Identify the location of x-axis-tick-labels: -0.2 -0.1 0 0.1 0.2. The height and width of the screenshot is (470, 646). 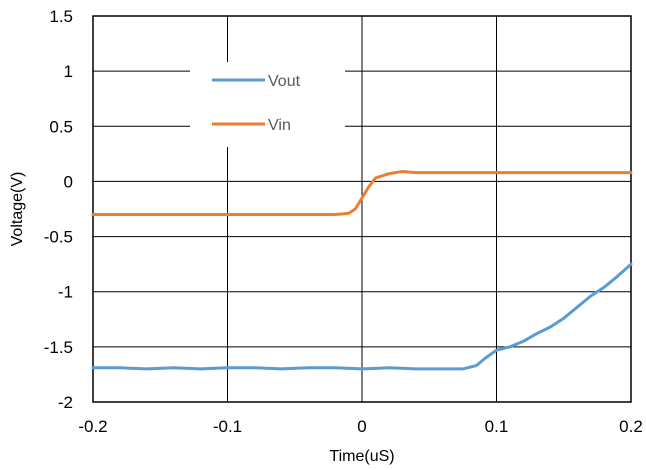
(360, 426).